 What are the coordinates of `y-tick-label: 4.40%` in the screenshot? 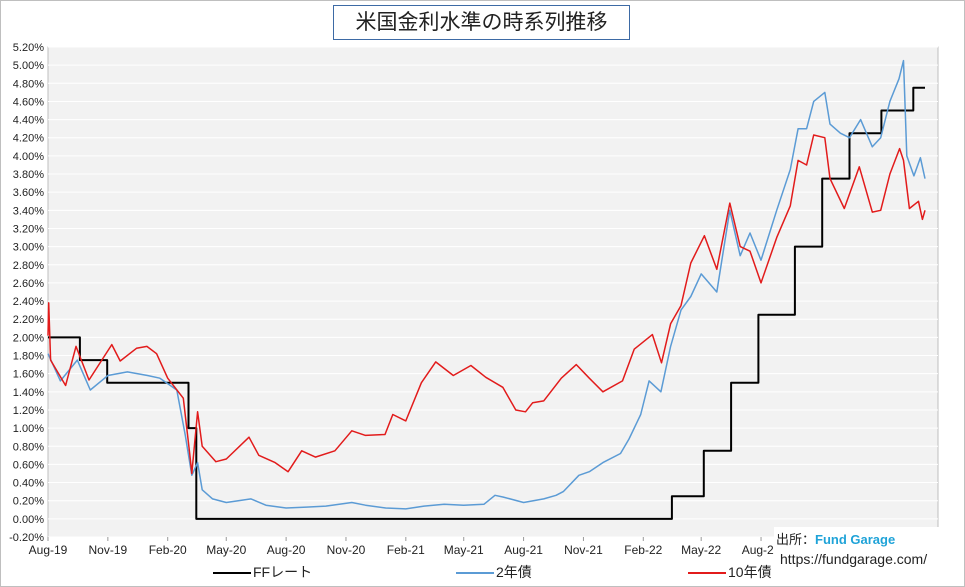 It's located at (28, 121).